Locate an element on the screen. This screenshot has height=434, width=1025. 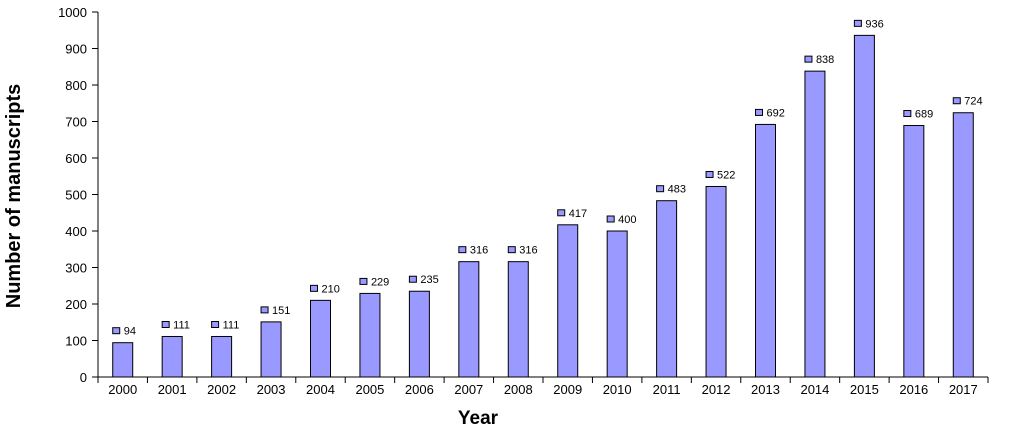
y-tick-label: 400 is located at coordinates (76, 231).